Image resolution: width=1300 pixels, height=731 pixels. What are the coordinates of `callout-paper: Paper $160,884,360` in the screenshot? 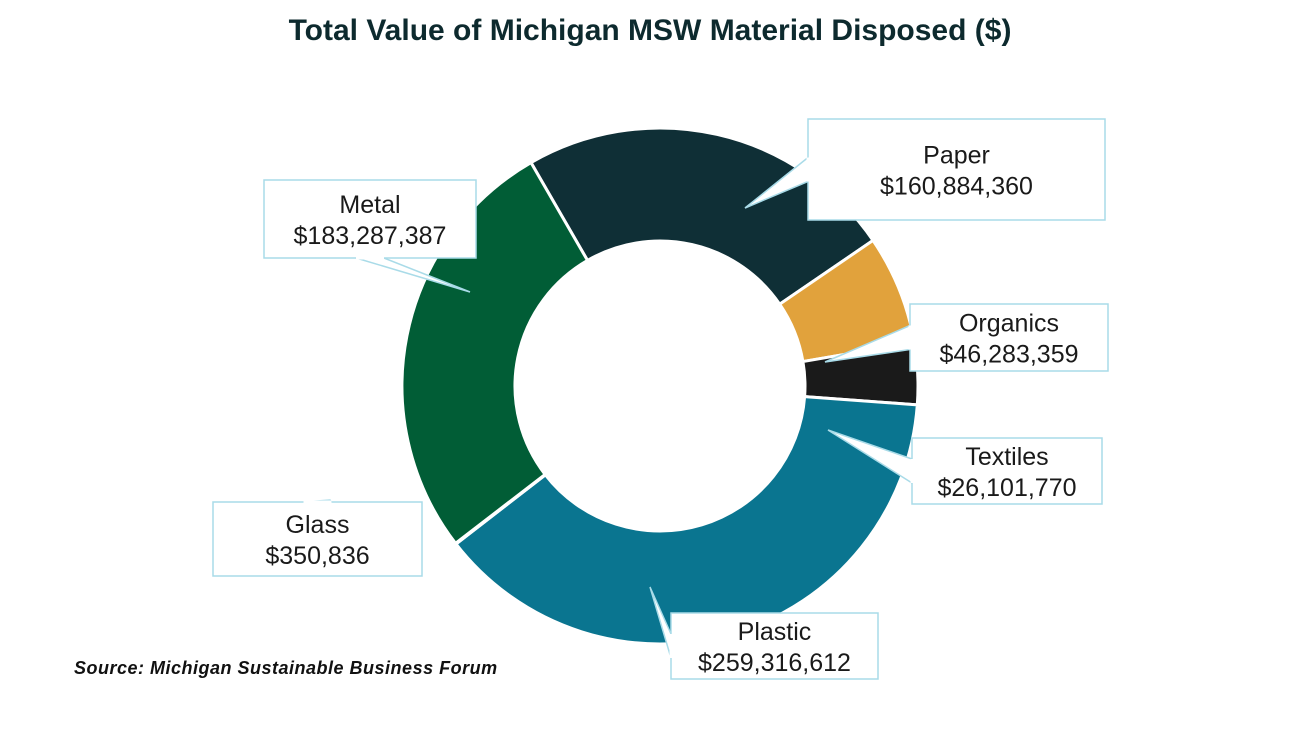 It's located at (925, 169).